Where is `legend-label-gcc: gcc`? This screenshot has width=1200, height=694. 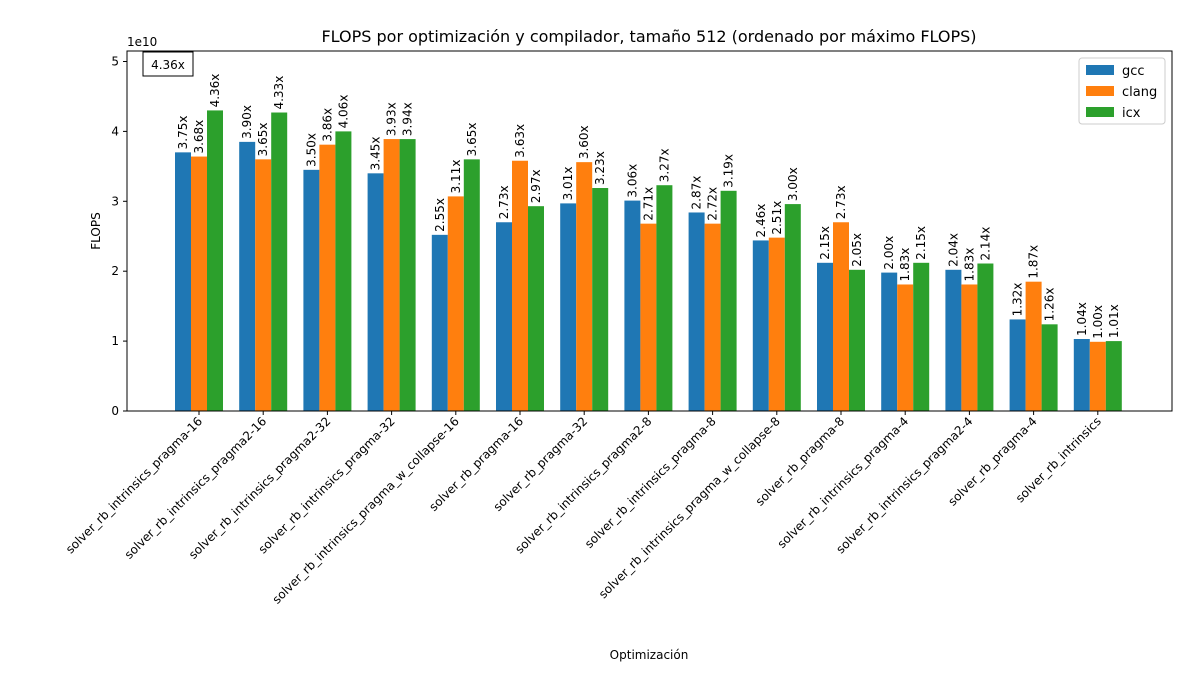 legend-label-gcc: gcc is located at coordinates (1133, 71).